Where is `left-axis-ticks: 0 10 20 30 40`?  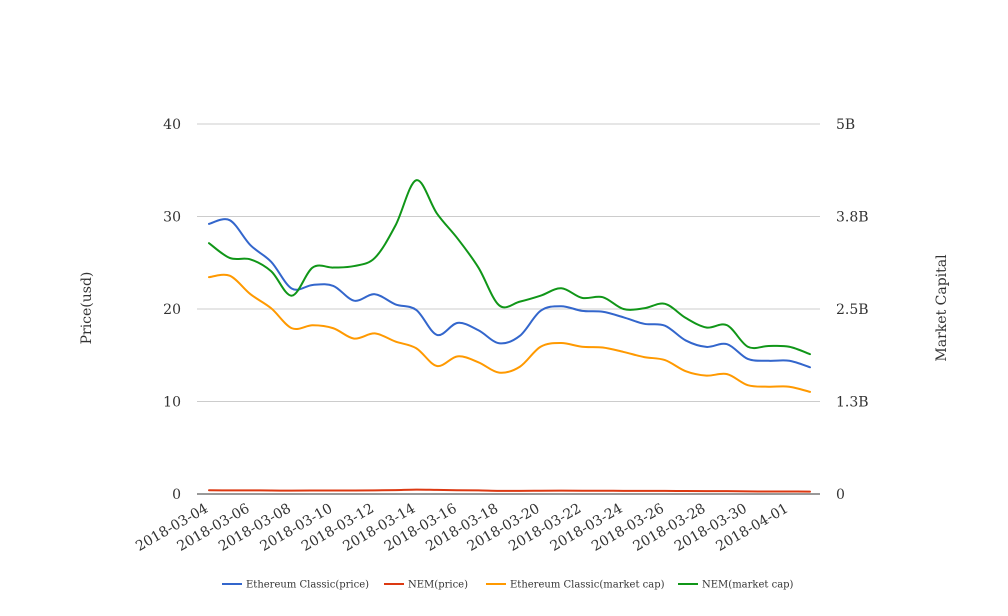
left-axis-ticks: 0 10 20 30 40 is located at coordinates (172, 310).